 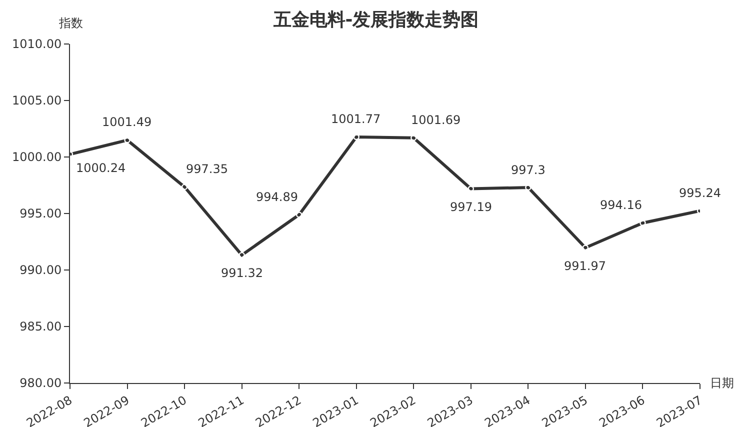 I want to click on y-tick-label: 990.00, so click(x=41, y=270).